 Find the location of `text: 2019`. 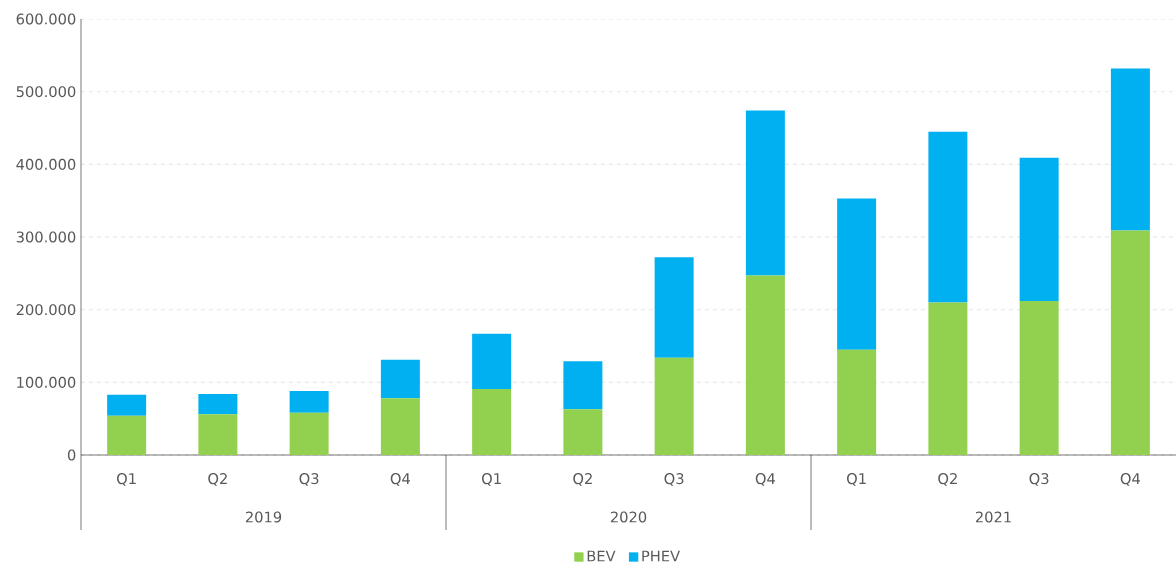

text: 2019 is located at coordinates (263, 517).